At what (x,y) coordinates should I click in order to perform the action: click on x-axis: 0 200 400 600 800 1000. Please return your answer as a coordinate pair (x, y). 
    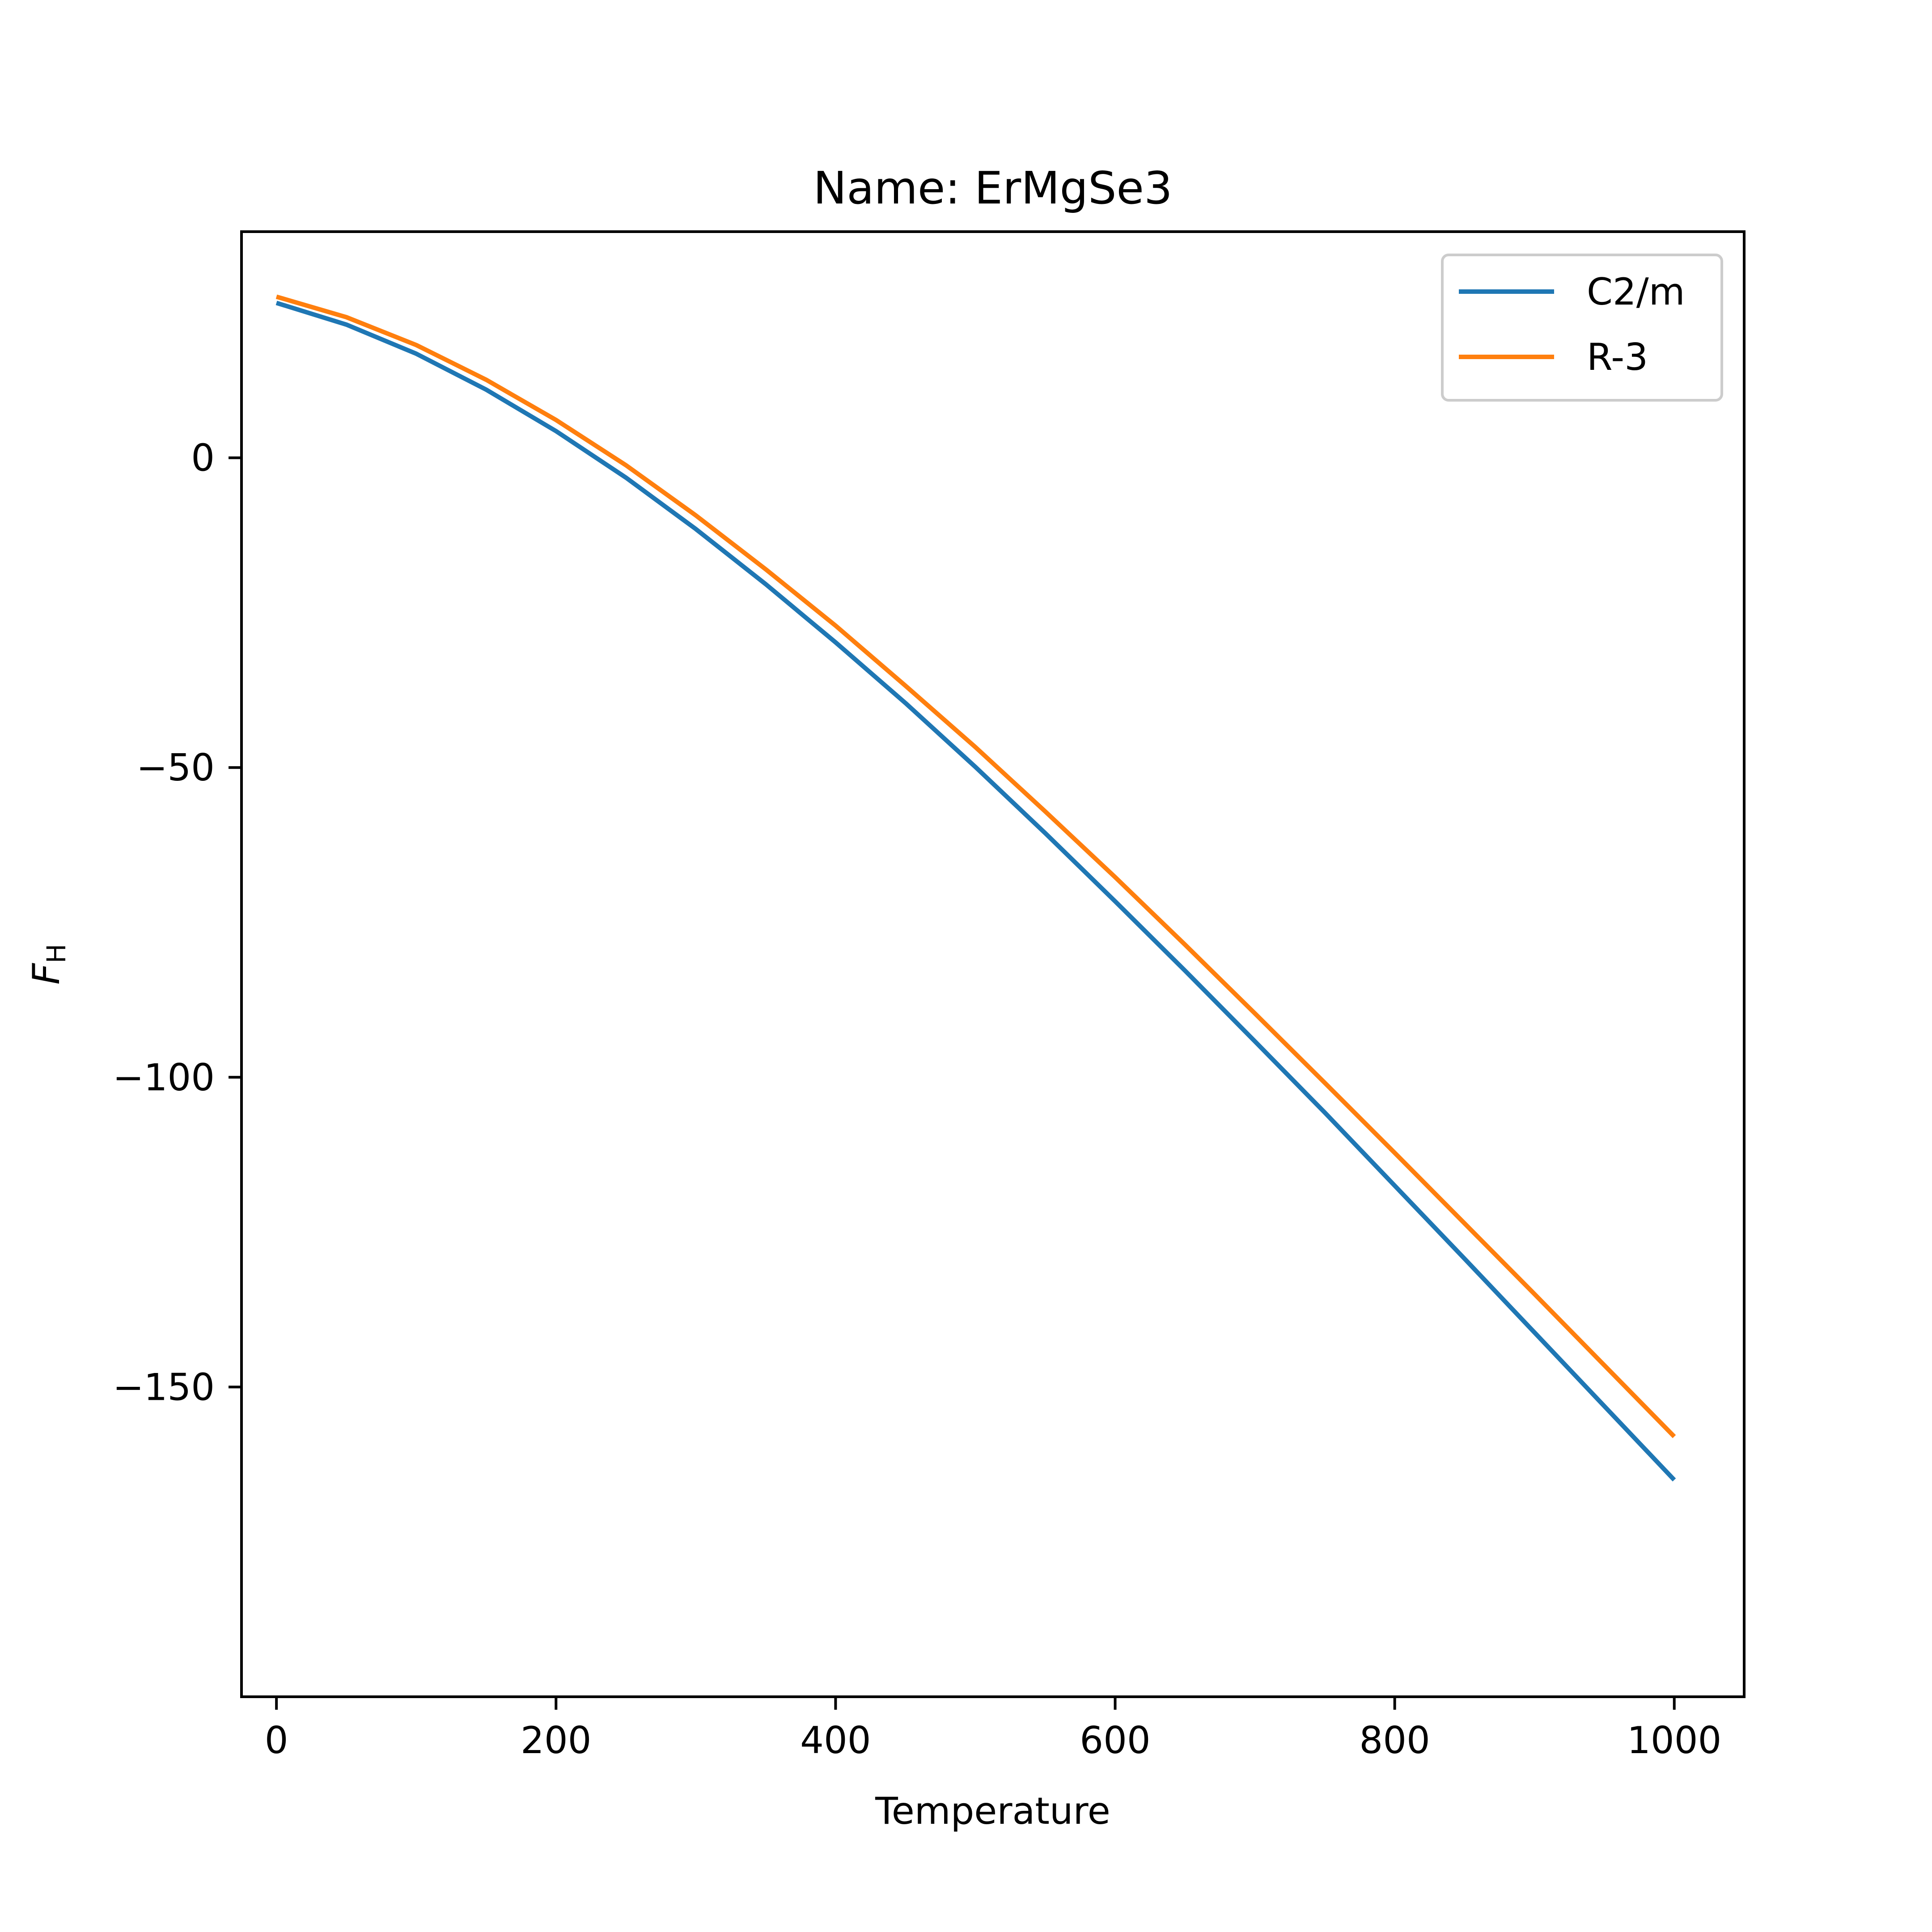
    Looking at the image, I should click on (993, 1729).